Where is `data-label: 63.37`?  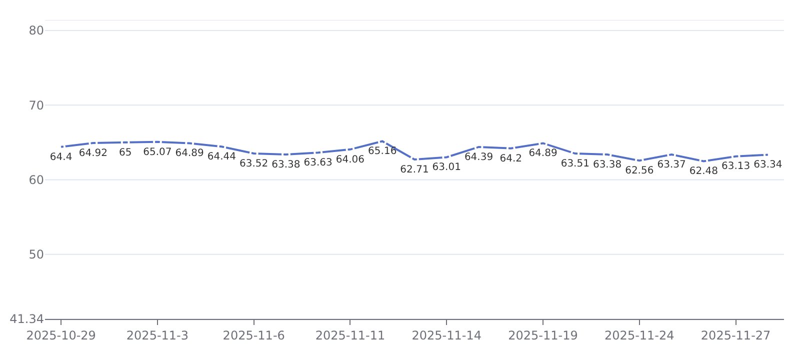 data-label: 63.37 is located at coordinates (671, 164).